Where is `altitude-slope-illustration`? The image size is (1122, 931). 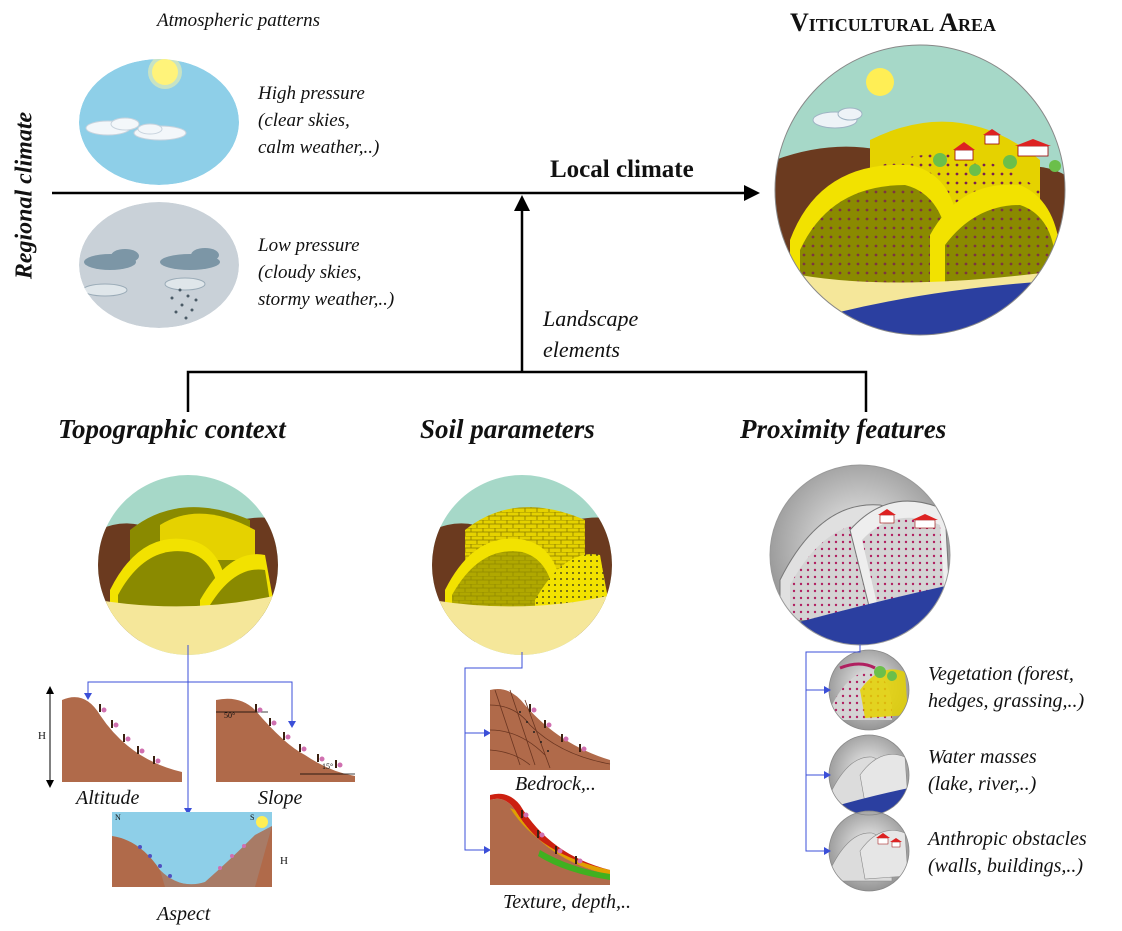
altitude-slope-illustration is located at coordinates (114, 737).